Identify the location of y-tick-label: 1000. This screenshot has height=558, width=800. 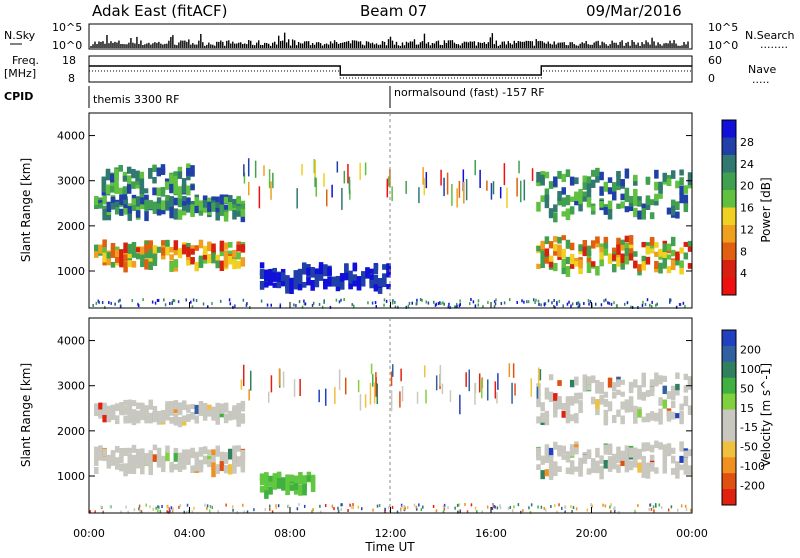
(71, 476).